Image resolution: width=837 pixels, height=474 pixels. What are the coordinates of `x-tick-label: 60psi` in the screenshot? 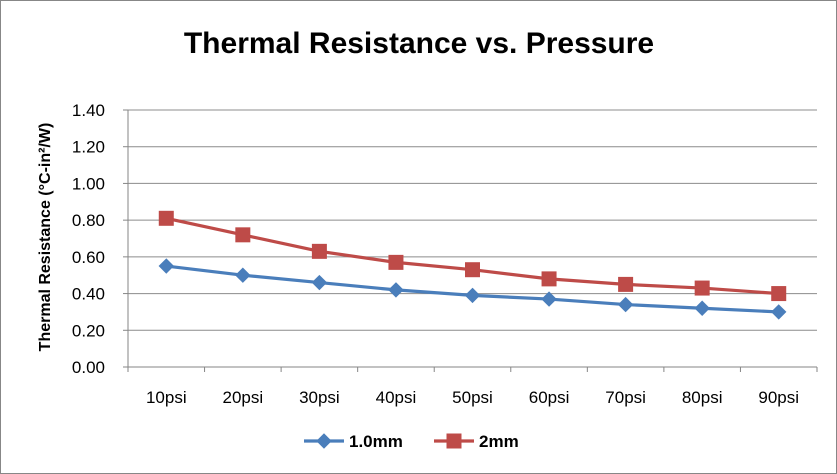 It's located at (549, 397).